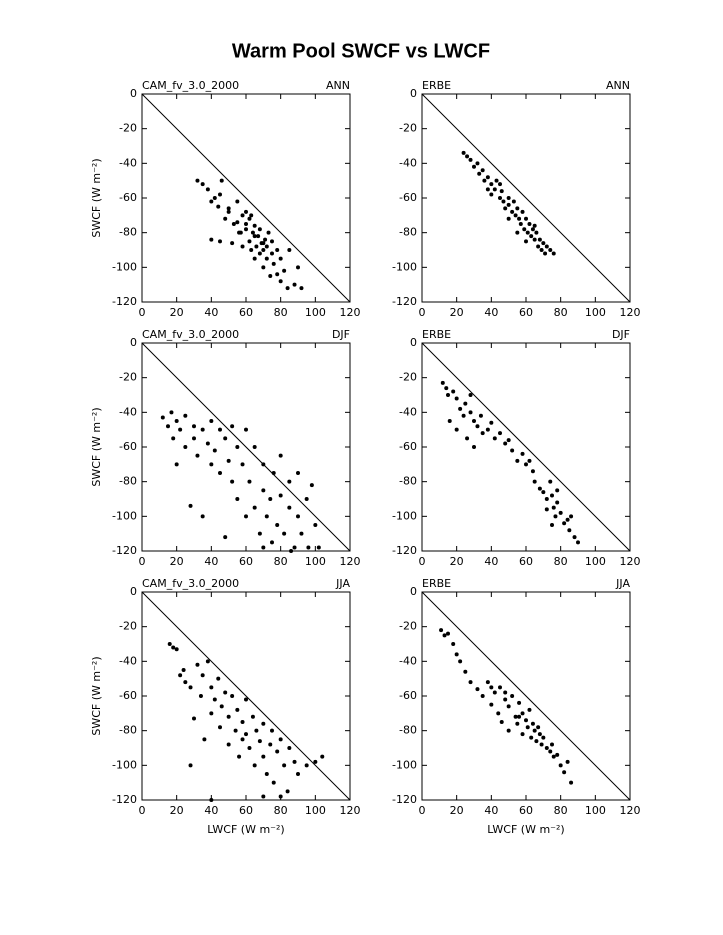 The width and height of the screenshot is (723, 935). I want to click on x-axis-label: LWCF (W m⁻²), so click(245, 829).